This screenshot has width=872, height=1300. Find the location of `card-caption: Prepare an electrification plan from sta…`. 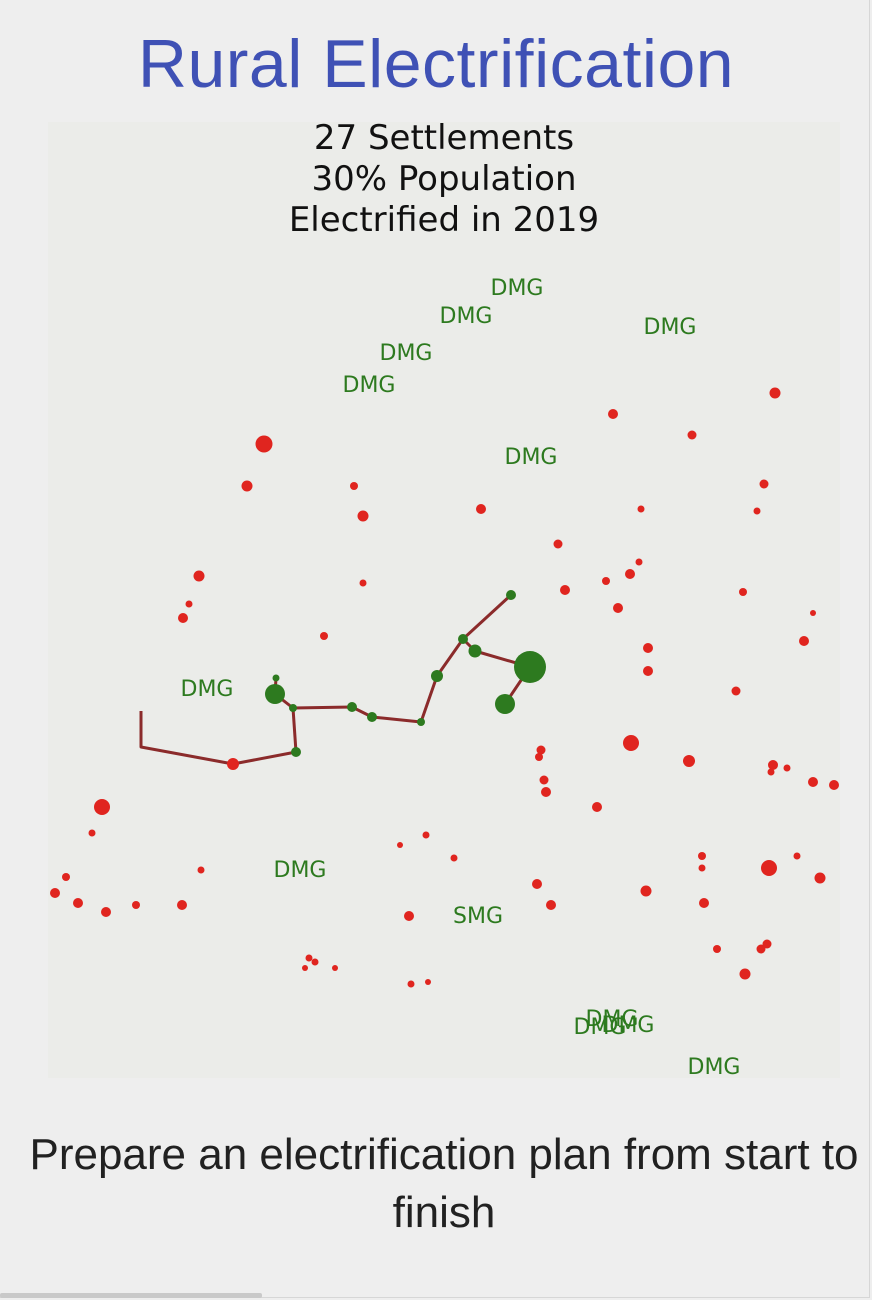

card-caption: Prepare an electrification plan from sta… is located at coordinates (444, 1183).